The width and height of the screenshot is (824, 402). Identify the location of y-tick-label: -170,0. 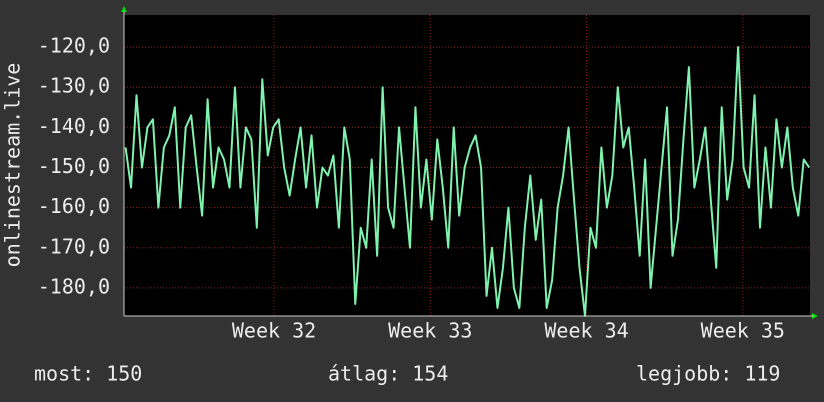
(74, 246).